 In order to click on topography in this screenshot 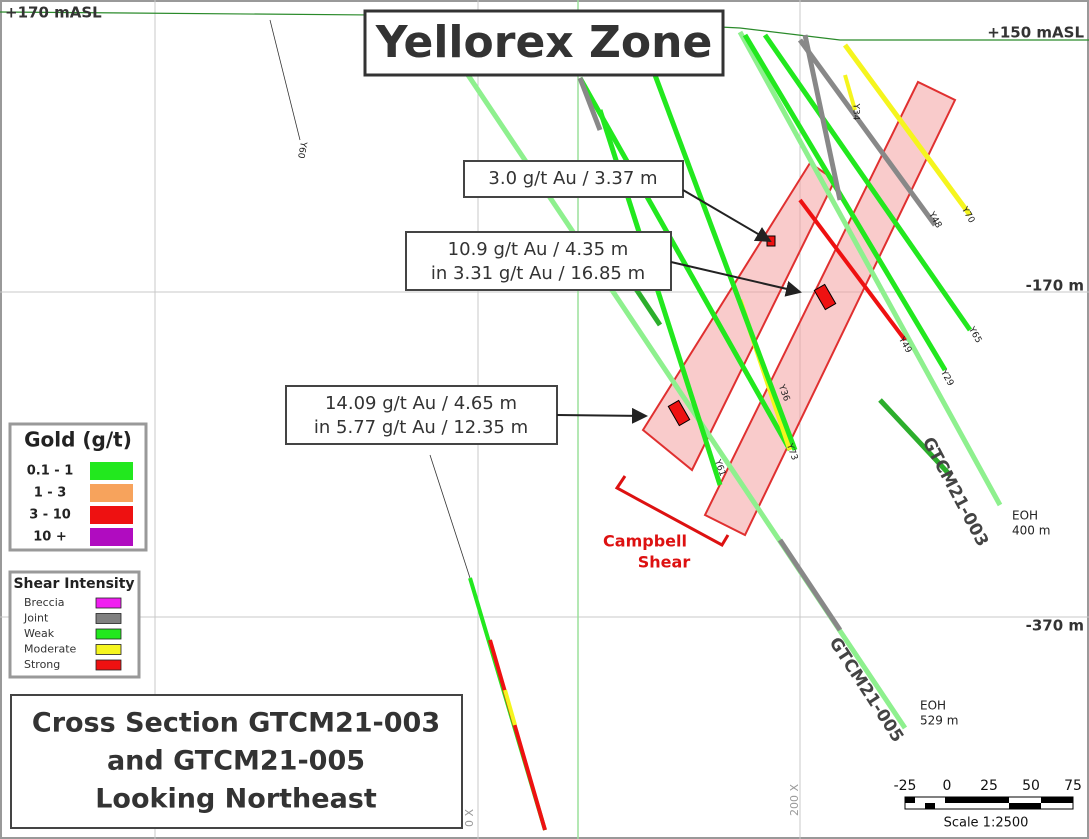, I will do `click(544, 26)`.